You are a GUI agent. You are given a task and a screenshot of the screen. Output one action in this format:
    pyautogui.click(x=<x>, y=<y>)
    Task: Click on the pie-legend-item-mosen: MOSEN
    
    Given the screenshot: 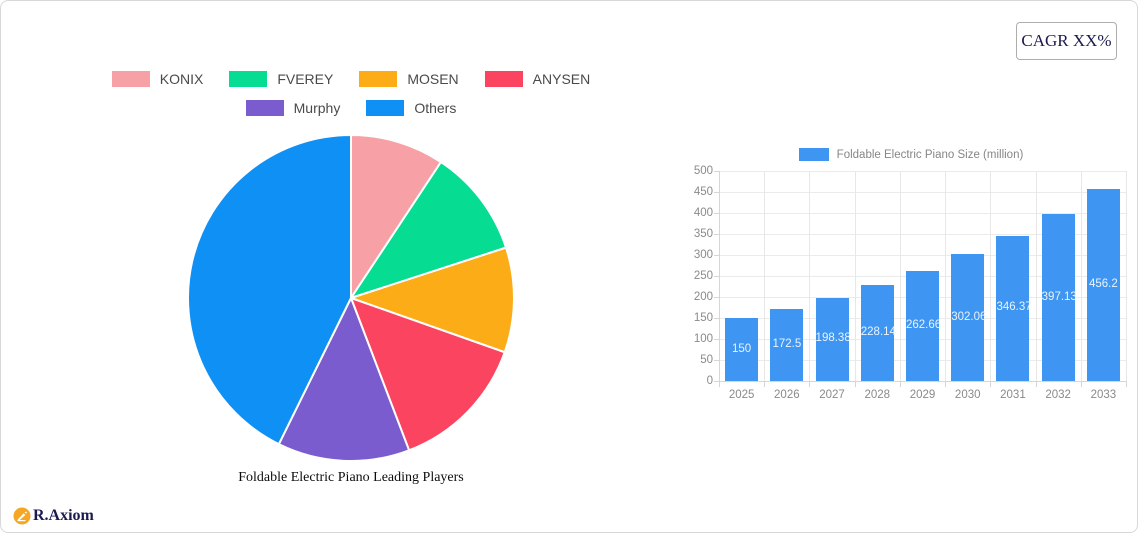 What is the action you would take?
    pyautogui.click(x=409, y=79)
    